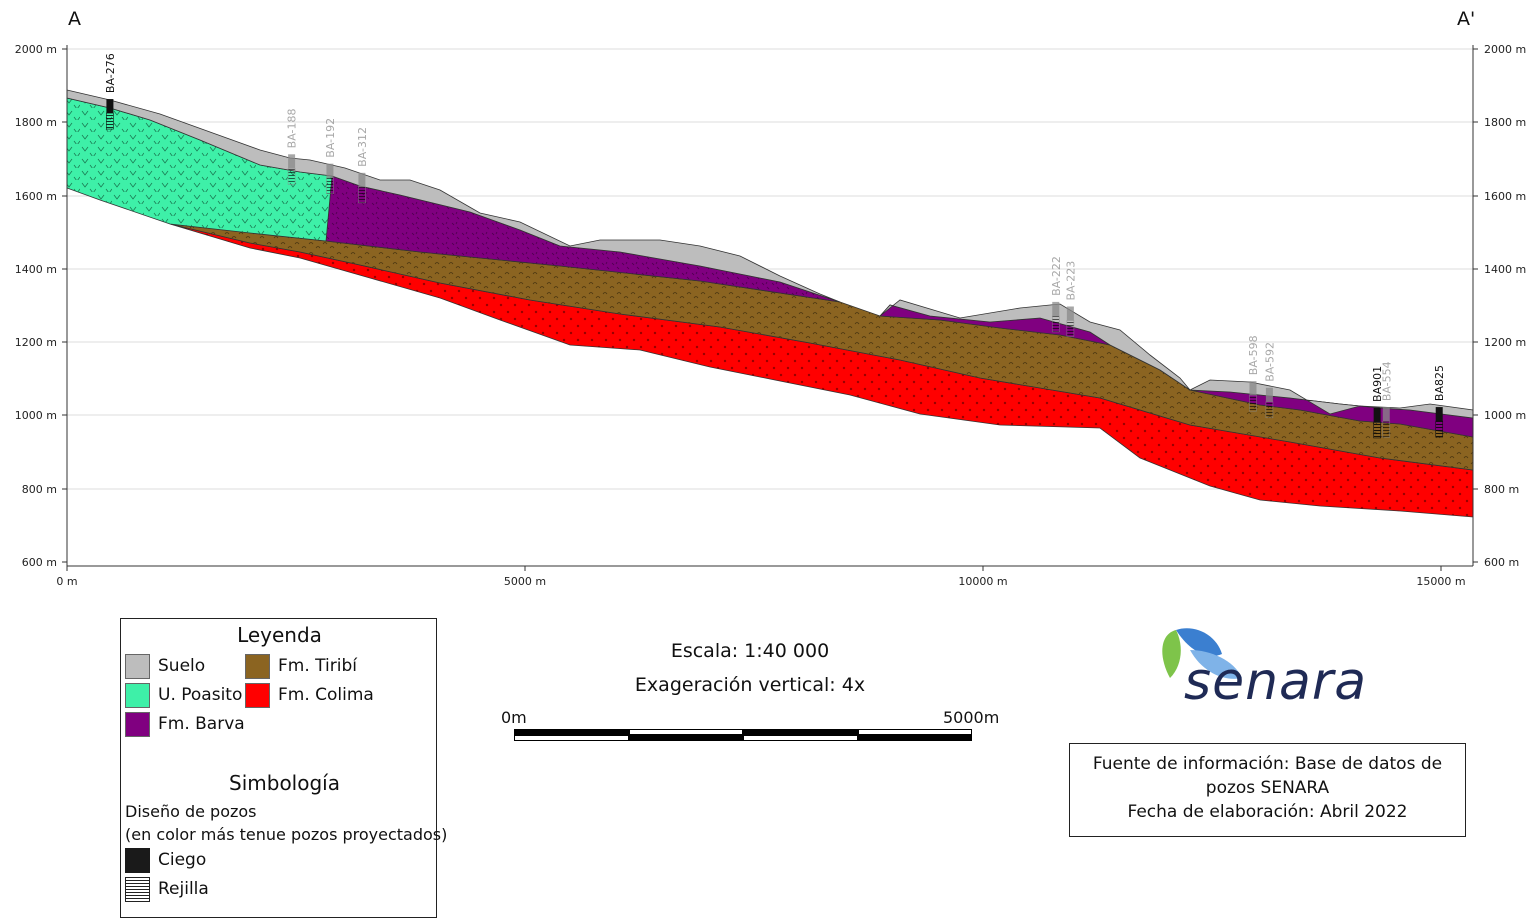 This screenshot has width=1537, height=918. Describe the element at coordinates (137, 889) in the screenshot. I see `swatch-rejilla` at that location.